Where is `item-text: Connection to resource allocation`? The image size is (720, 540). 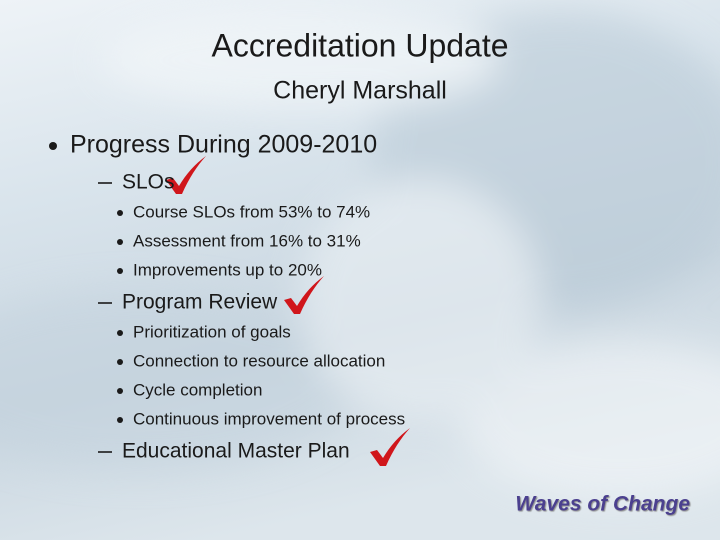
item-text: Connection to resource allocation is located at coordinates (259, 360).